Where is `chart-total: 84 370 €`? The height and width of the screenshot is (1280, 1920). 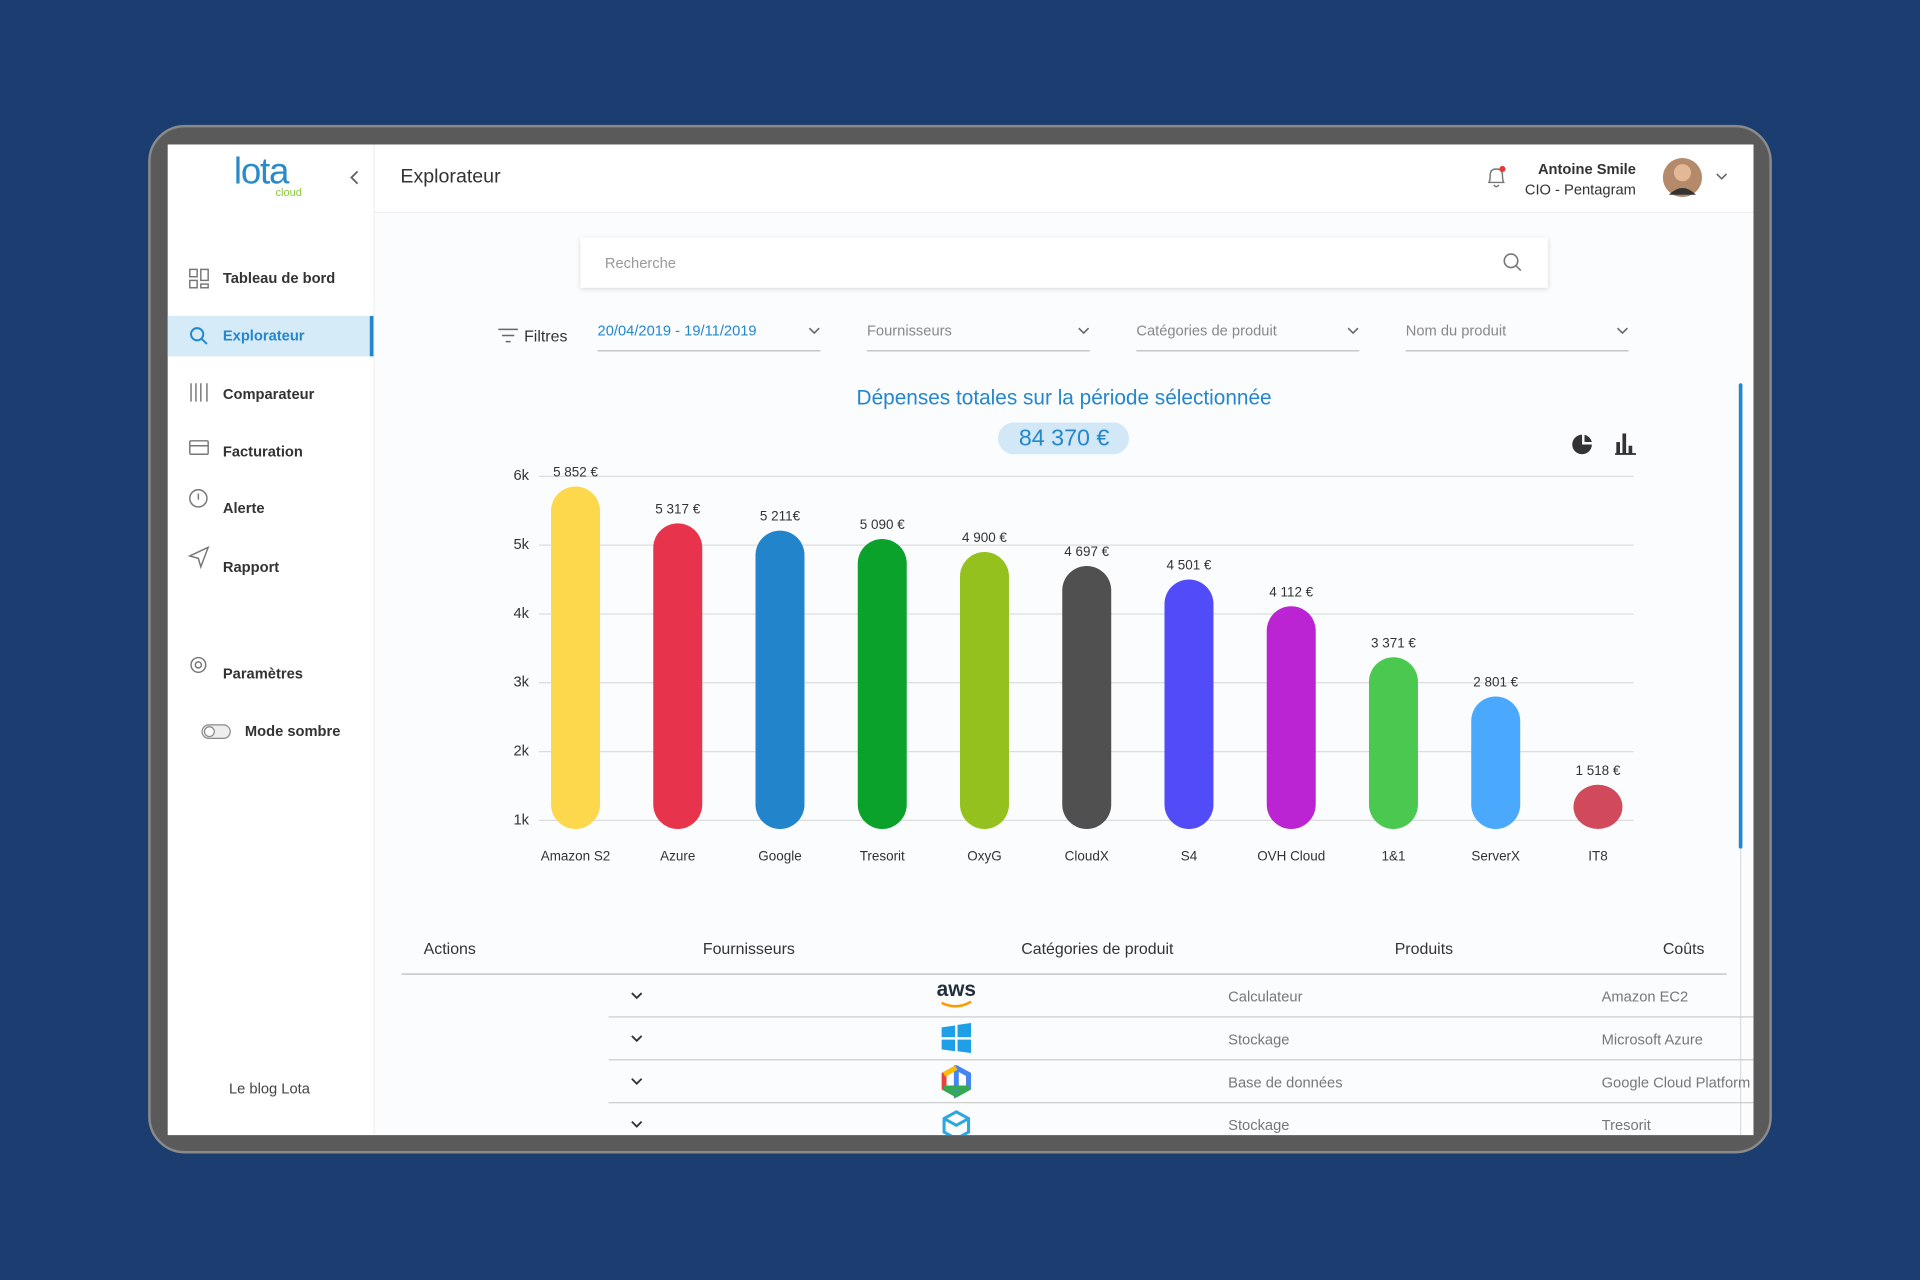
chart-total: 84 370 € is located at coordinates (1064, 438).